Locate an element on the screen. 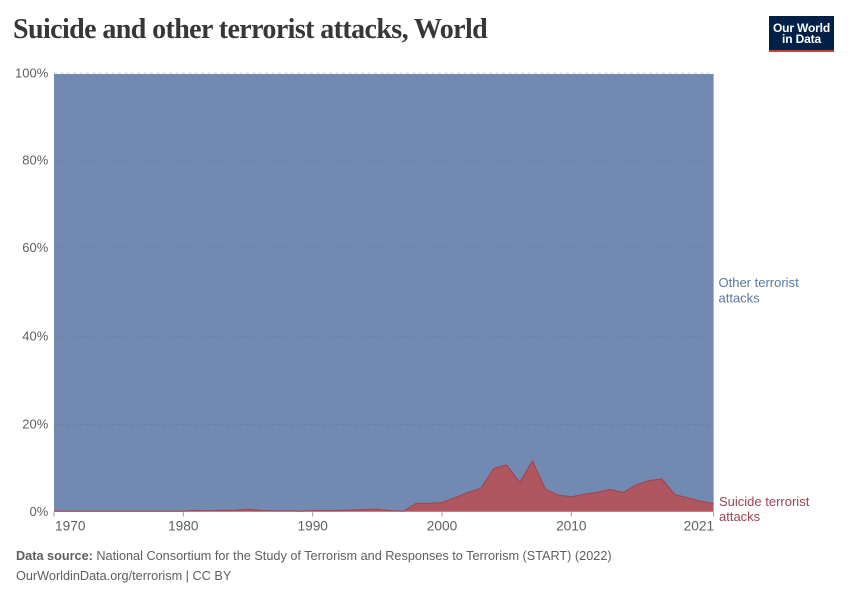  svg-text: Other terrorist is located at coordinates (759, 282).